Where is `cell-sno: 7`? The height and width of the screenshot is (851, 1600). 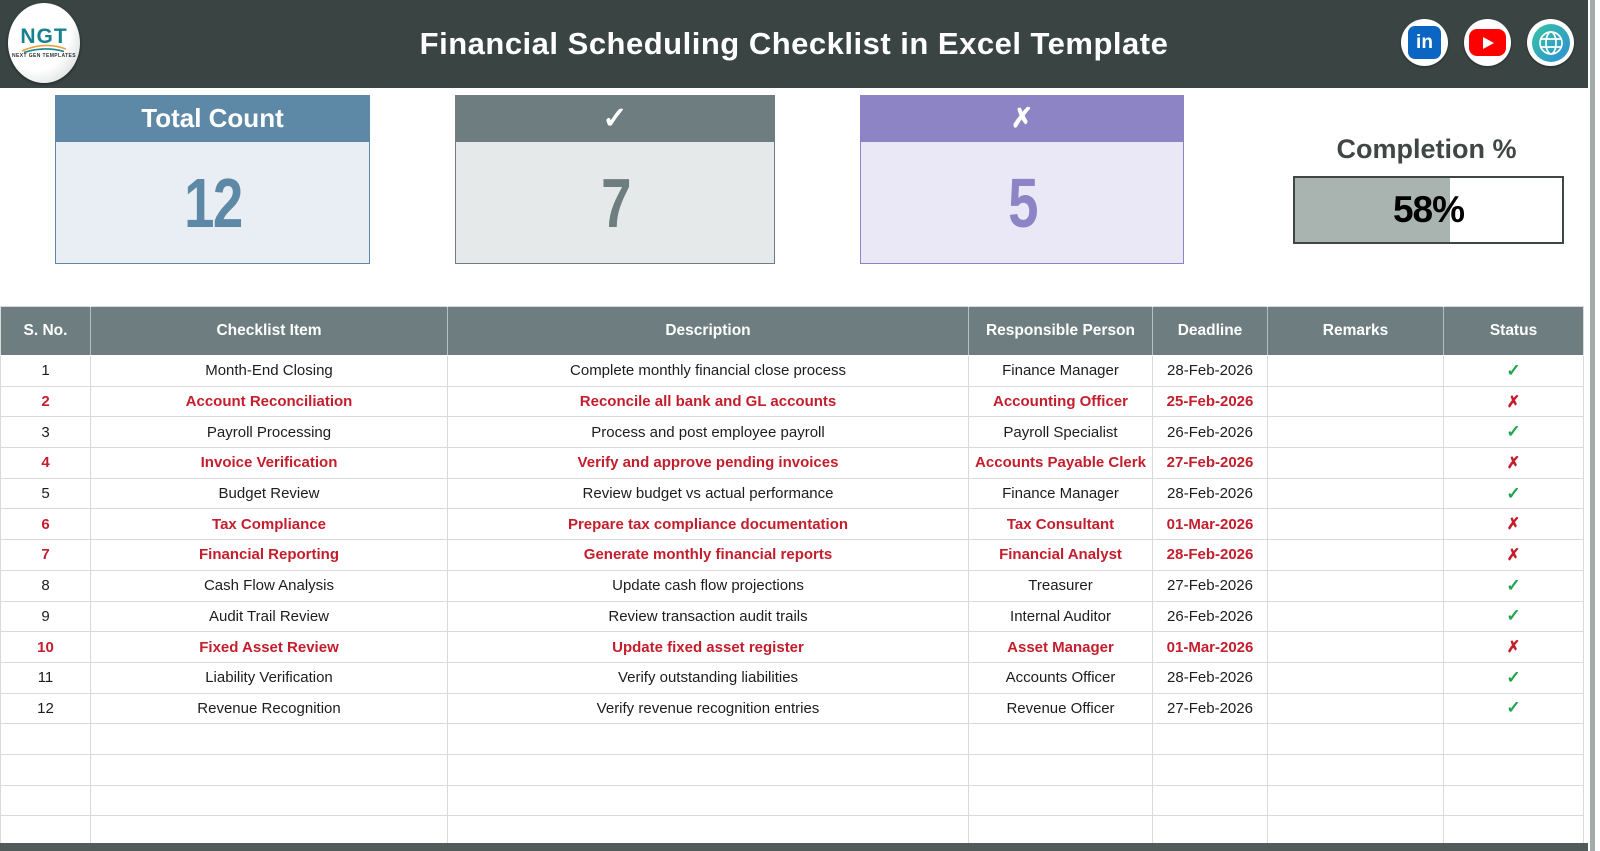 cell-sno: 7 is located at coordinates (45, 555).